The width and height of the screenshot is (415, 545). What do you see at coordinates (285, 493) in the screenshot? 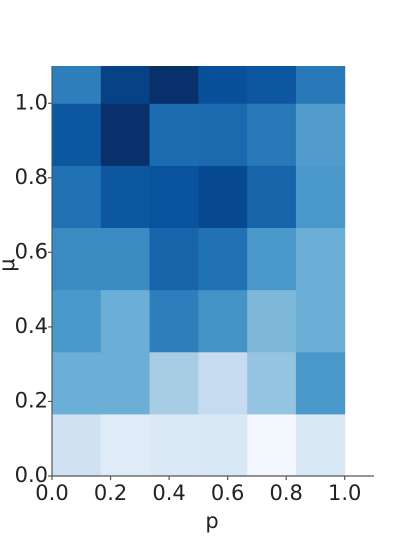
I see `x-tick-label: 0.8` at bounding box center [285, 493].